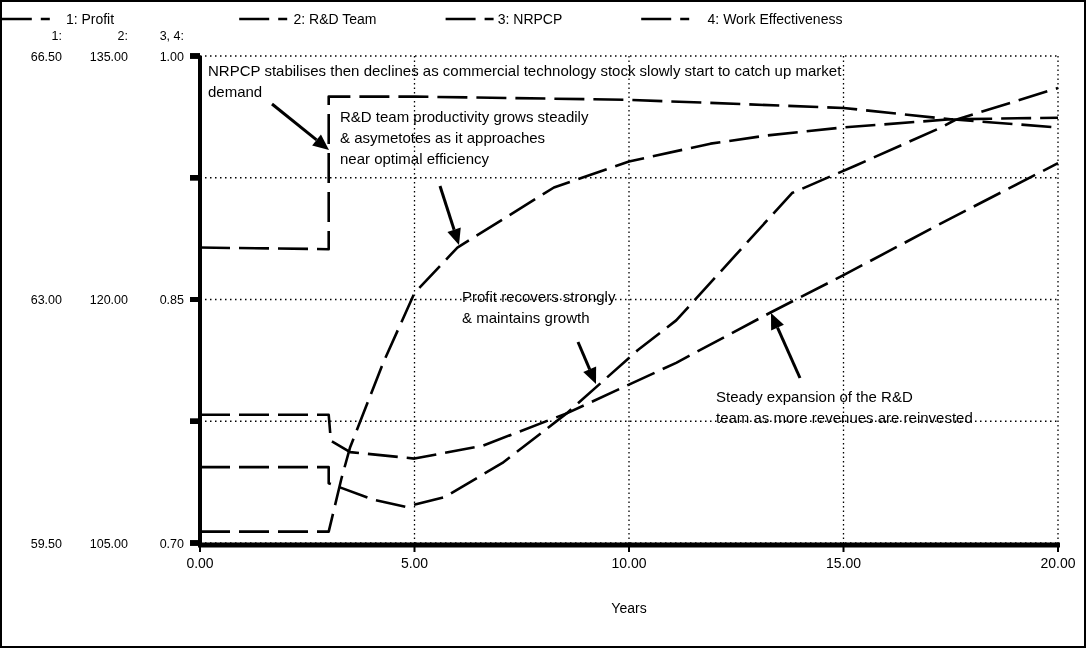 Image resolution: width=1086 pixels, height=648 pixels. What do you see at coordinates (46, 56) in the screenshot?
I see `y-tick-label: 66.50` at bounding box center [46, 56].